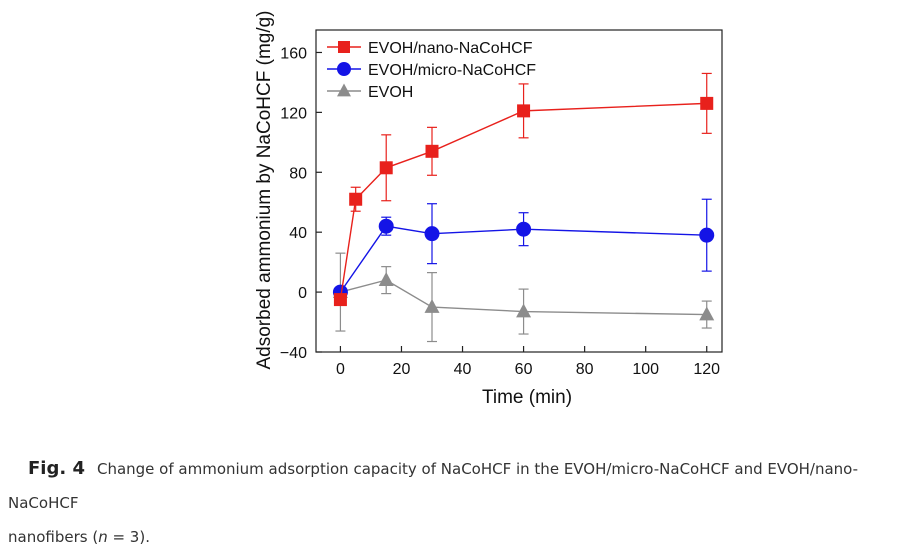 The height and width of the screenshot is (554, 914). What do you see at coordinates (293, 353) in the screenshot?
I see `y-tick-label: −40` at bounding box center [293, 353].